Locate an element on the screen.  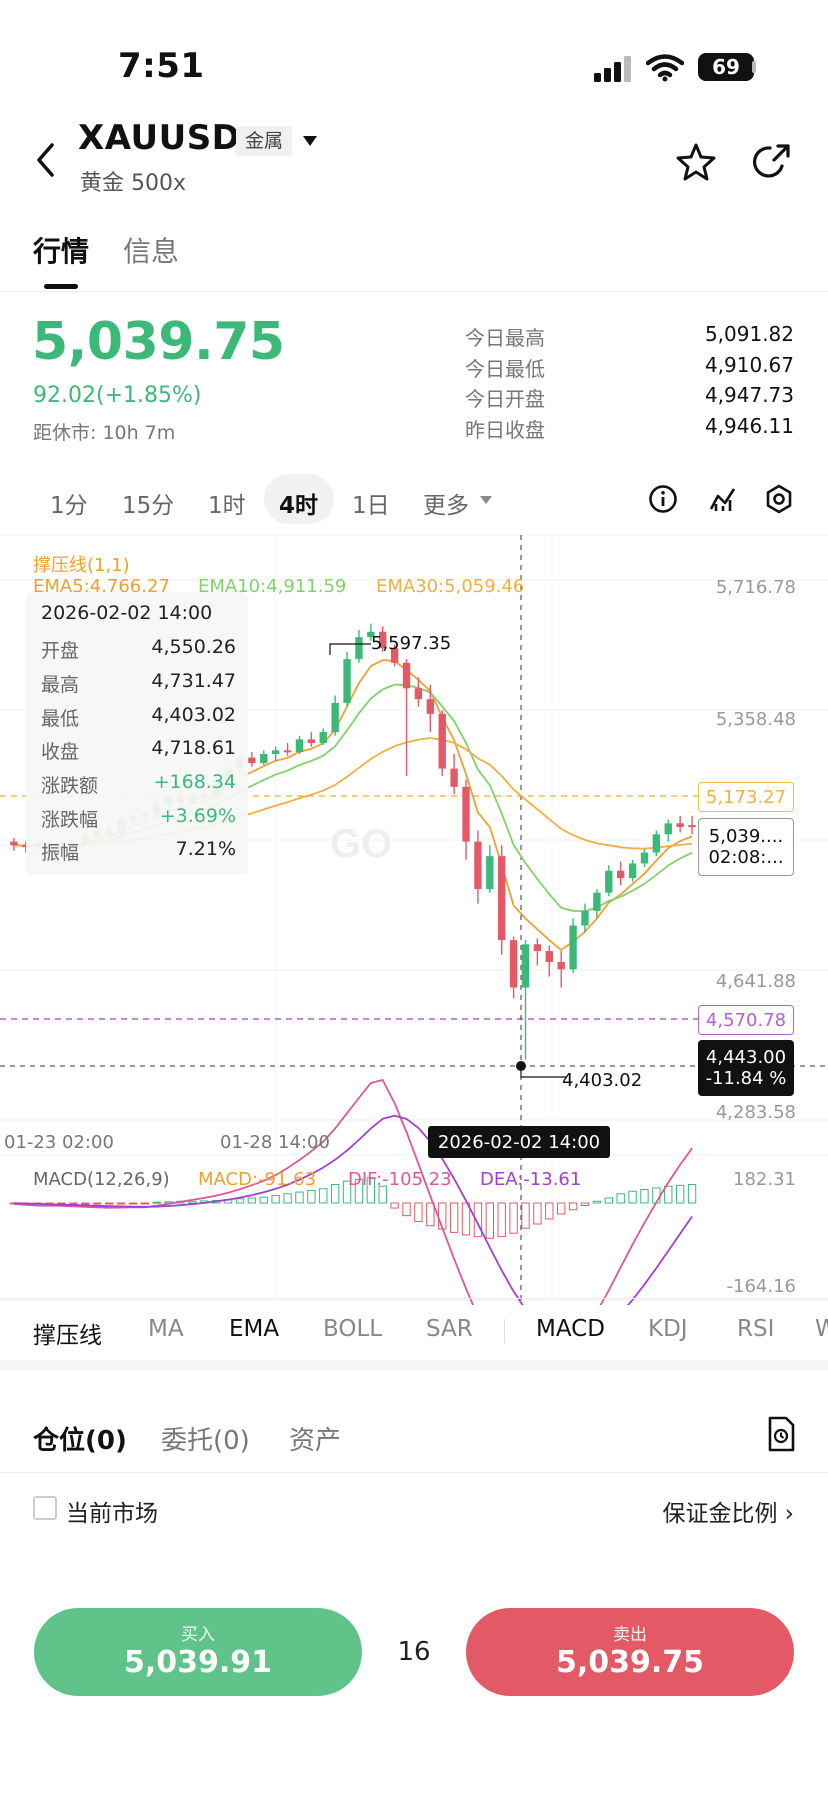
support-resistance-title: 撑压线(1,1) is located at coordinates (81, 565).